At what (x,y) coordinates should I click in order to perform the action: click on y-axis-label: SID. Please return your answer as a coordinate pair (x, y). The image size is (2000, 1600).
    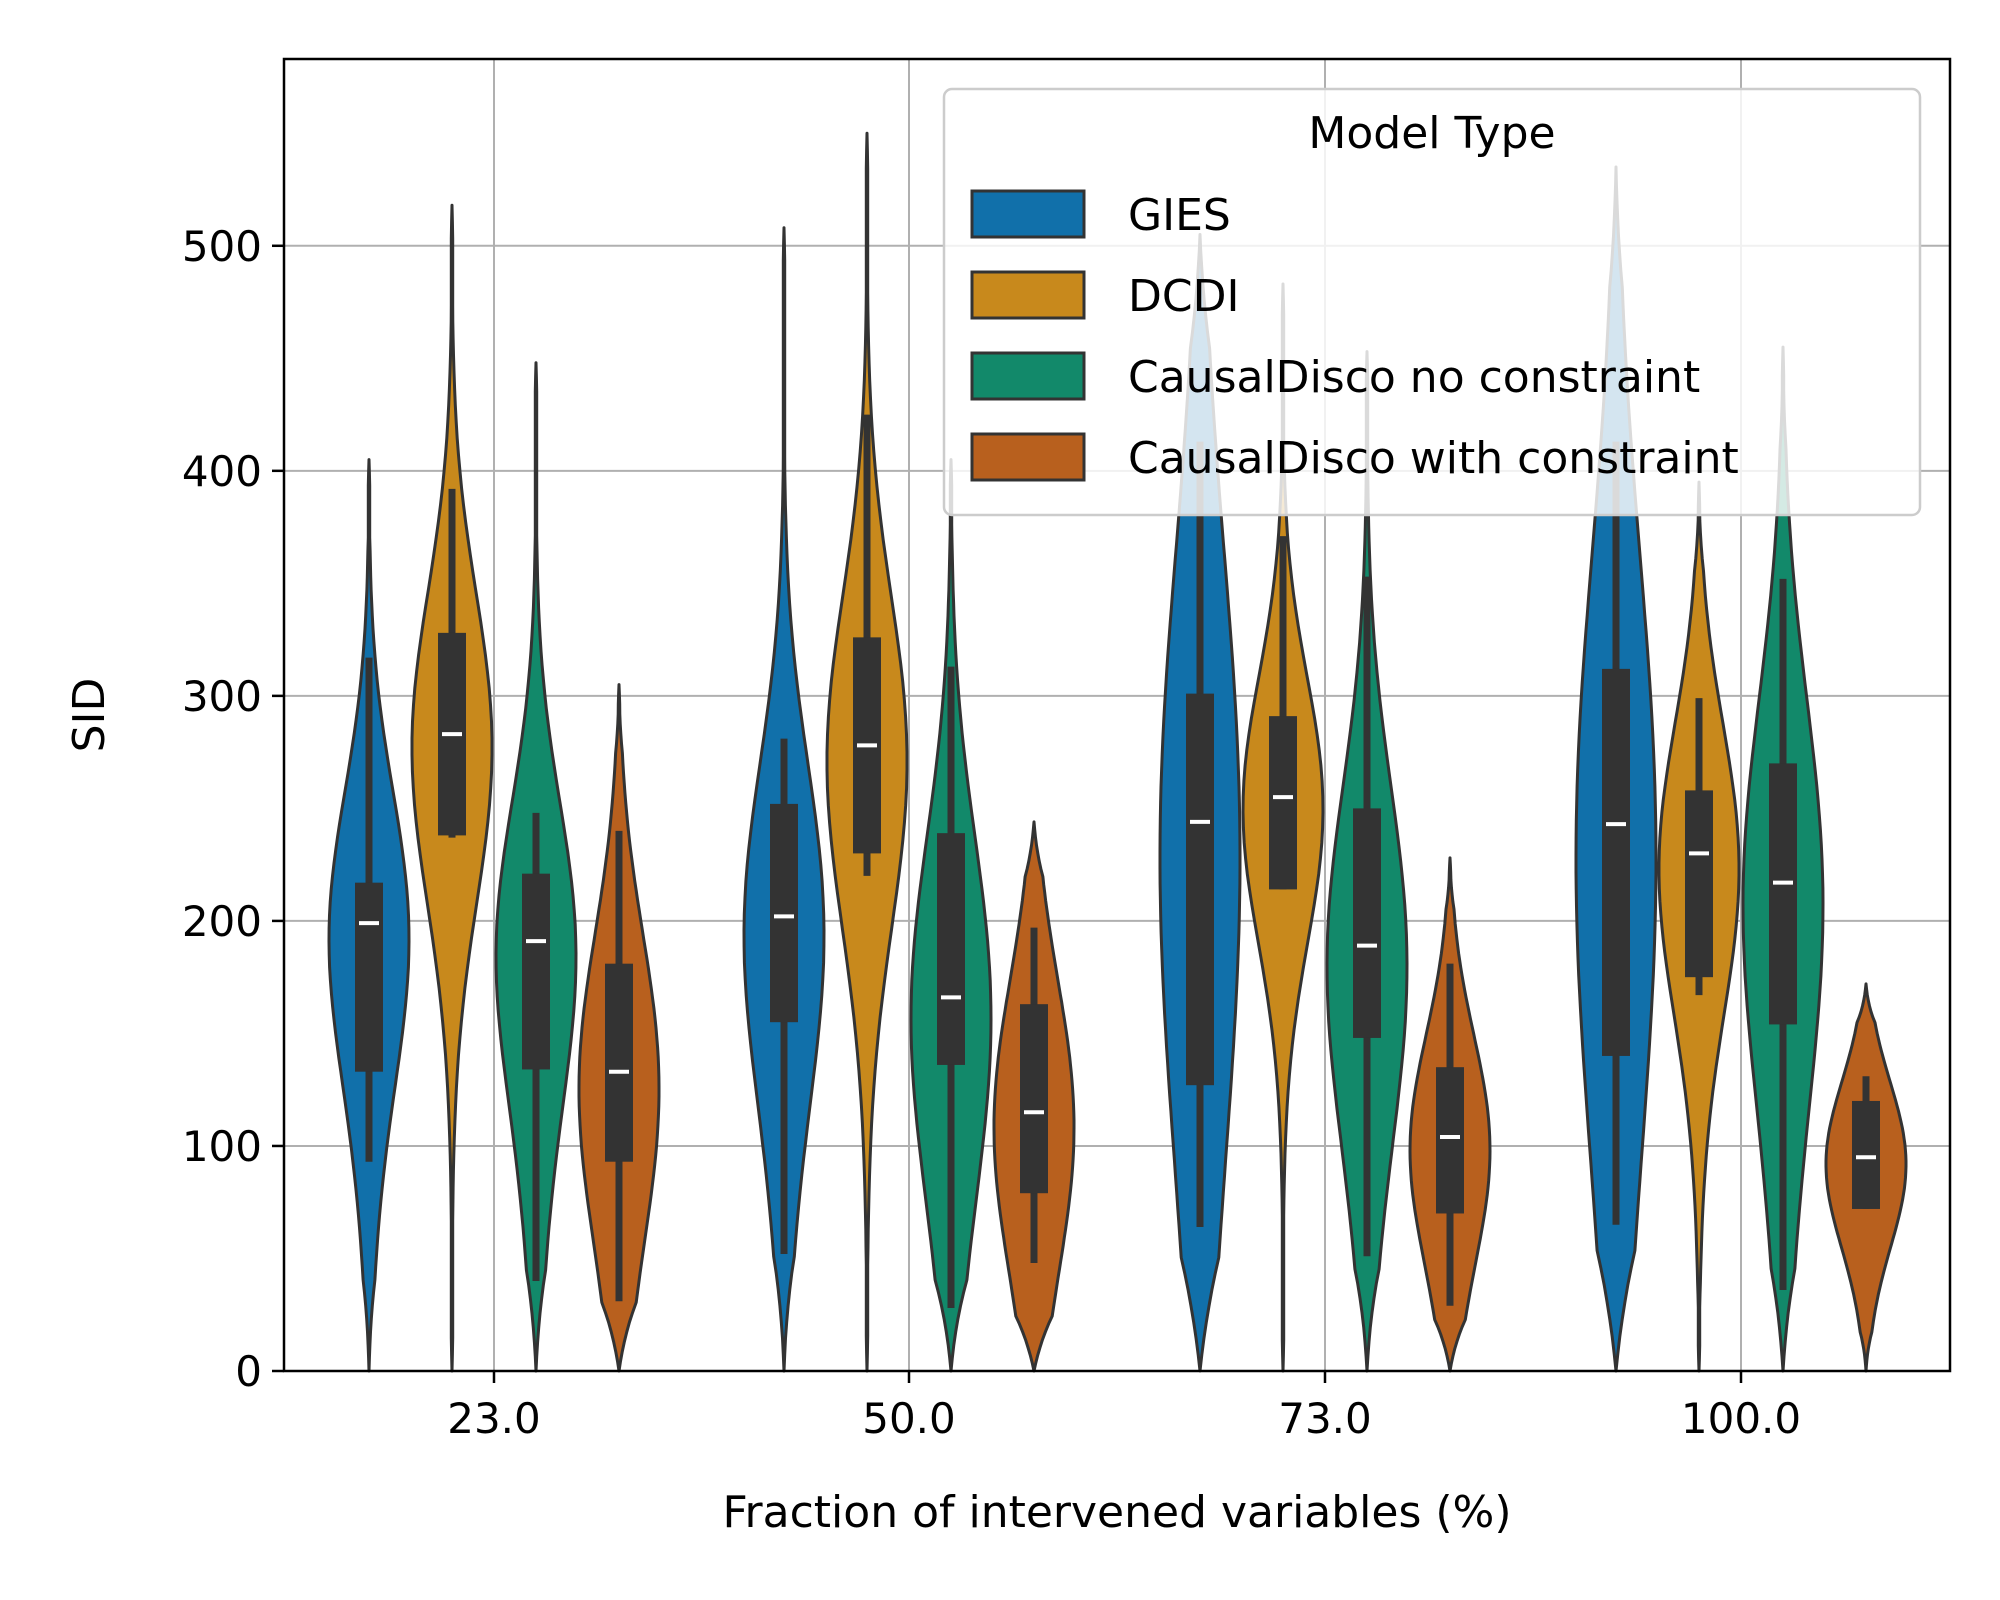
    Looking at the image, I should click on (89, 715).